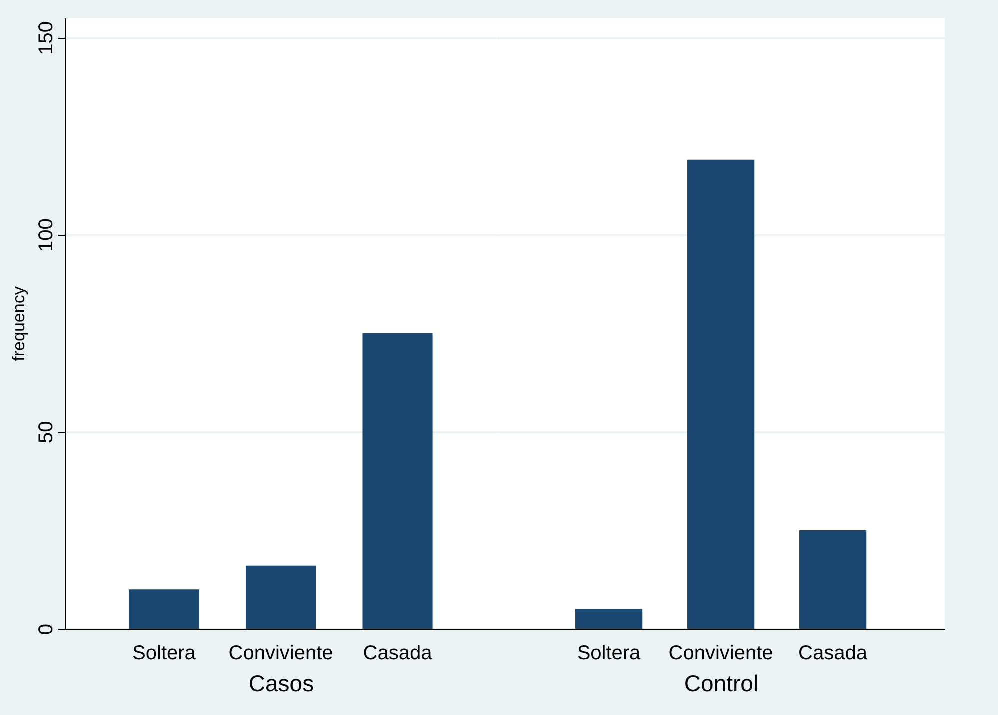  What do you see at coordinates (19, 324) in the screenshot?
I see `y-axis-title: frequency` at bounding box center [19, 324].